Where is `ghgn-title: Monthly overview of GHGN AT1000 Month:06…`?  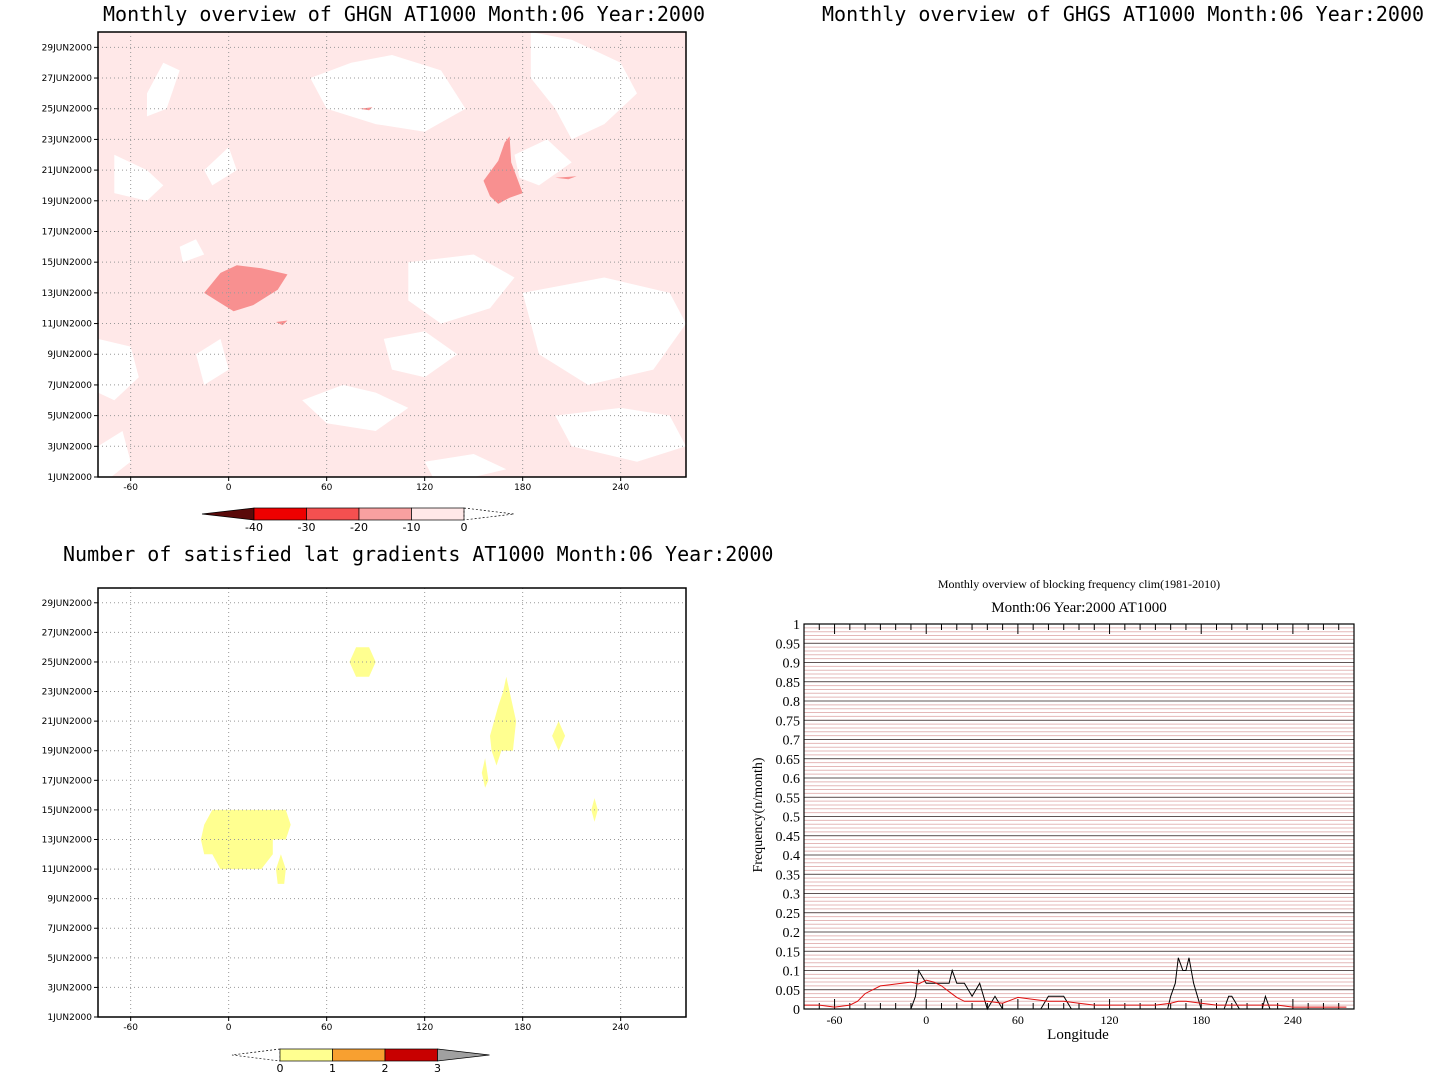 ghgn-title: Monthly overview of GHGN AT1000 Month:06… is located at coordinates (404, 14).